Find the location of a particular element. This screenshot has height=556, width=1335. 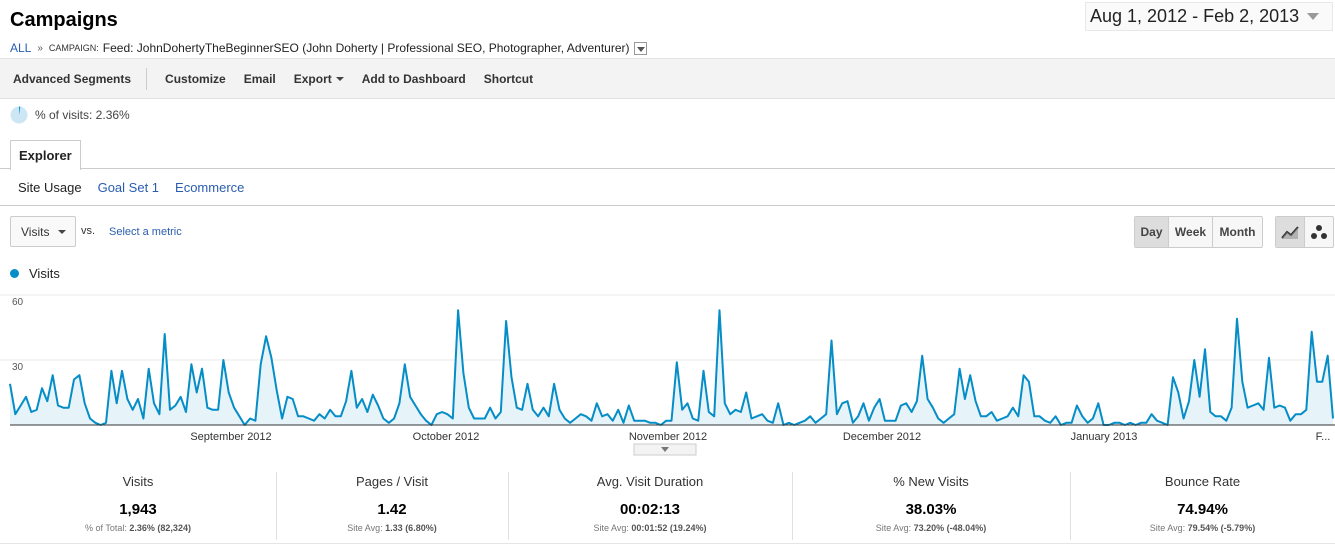

customize-button: Customize is located at coordinates (195, 78).